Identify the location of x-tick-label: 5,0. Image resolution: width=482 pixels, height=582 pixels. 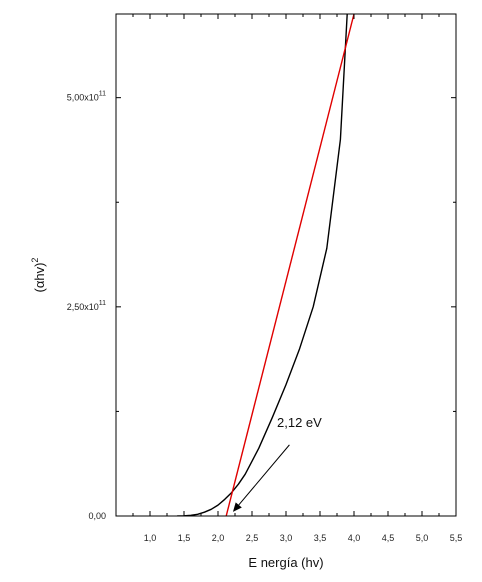
(422, 538).